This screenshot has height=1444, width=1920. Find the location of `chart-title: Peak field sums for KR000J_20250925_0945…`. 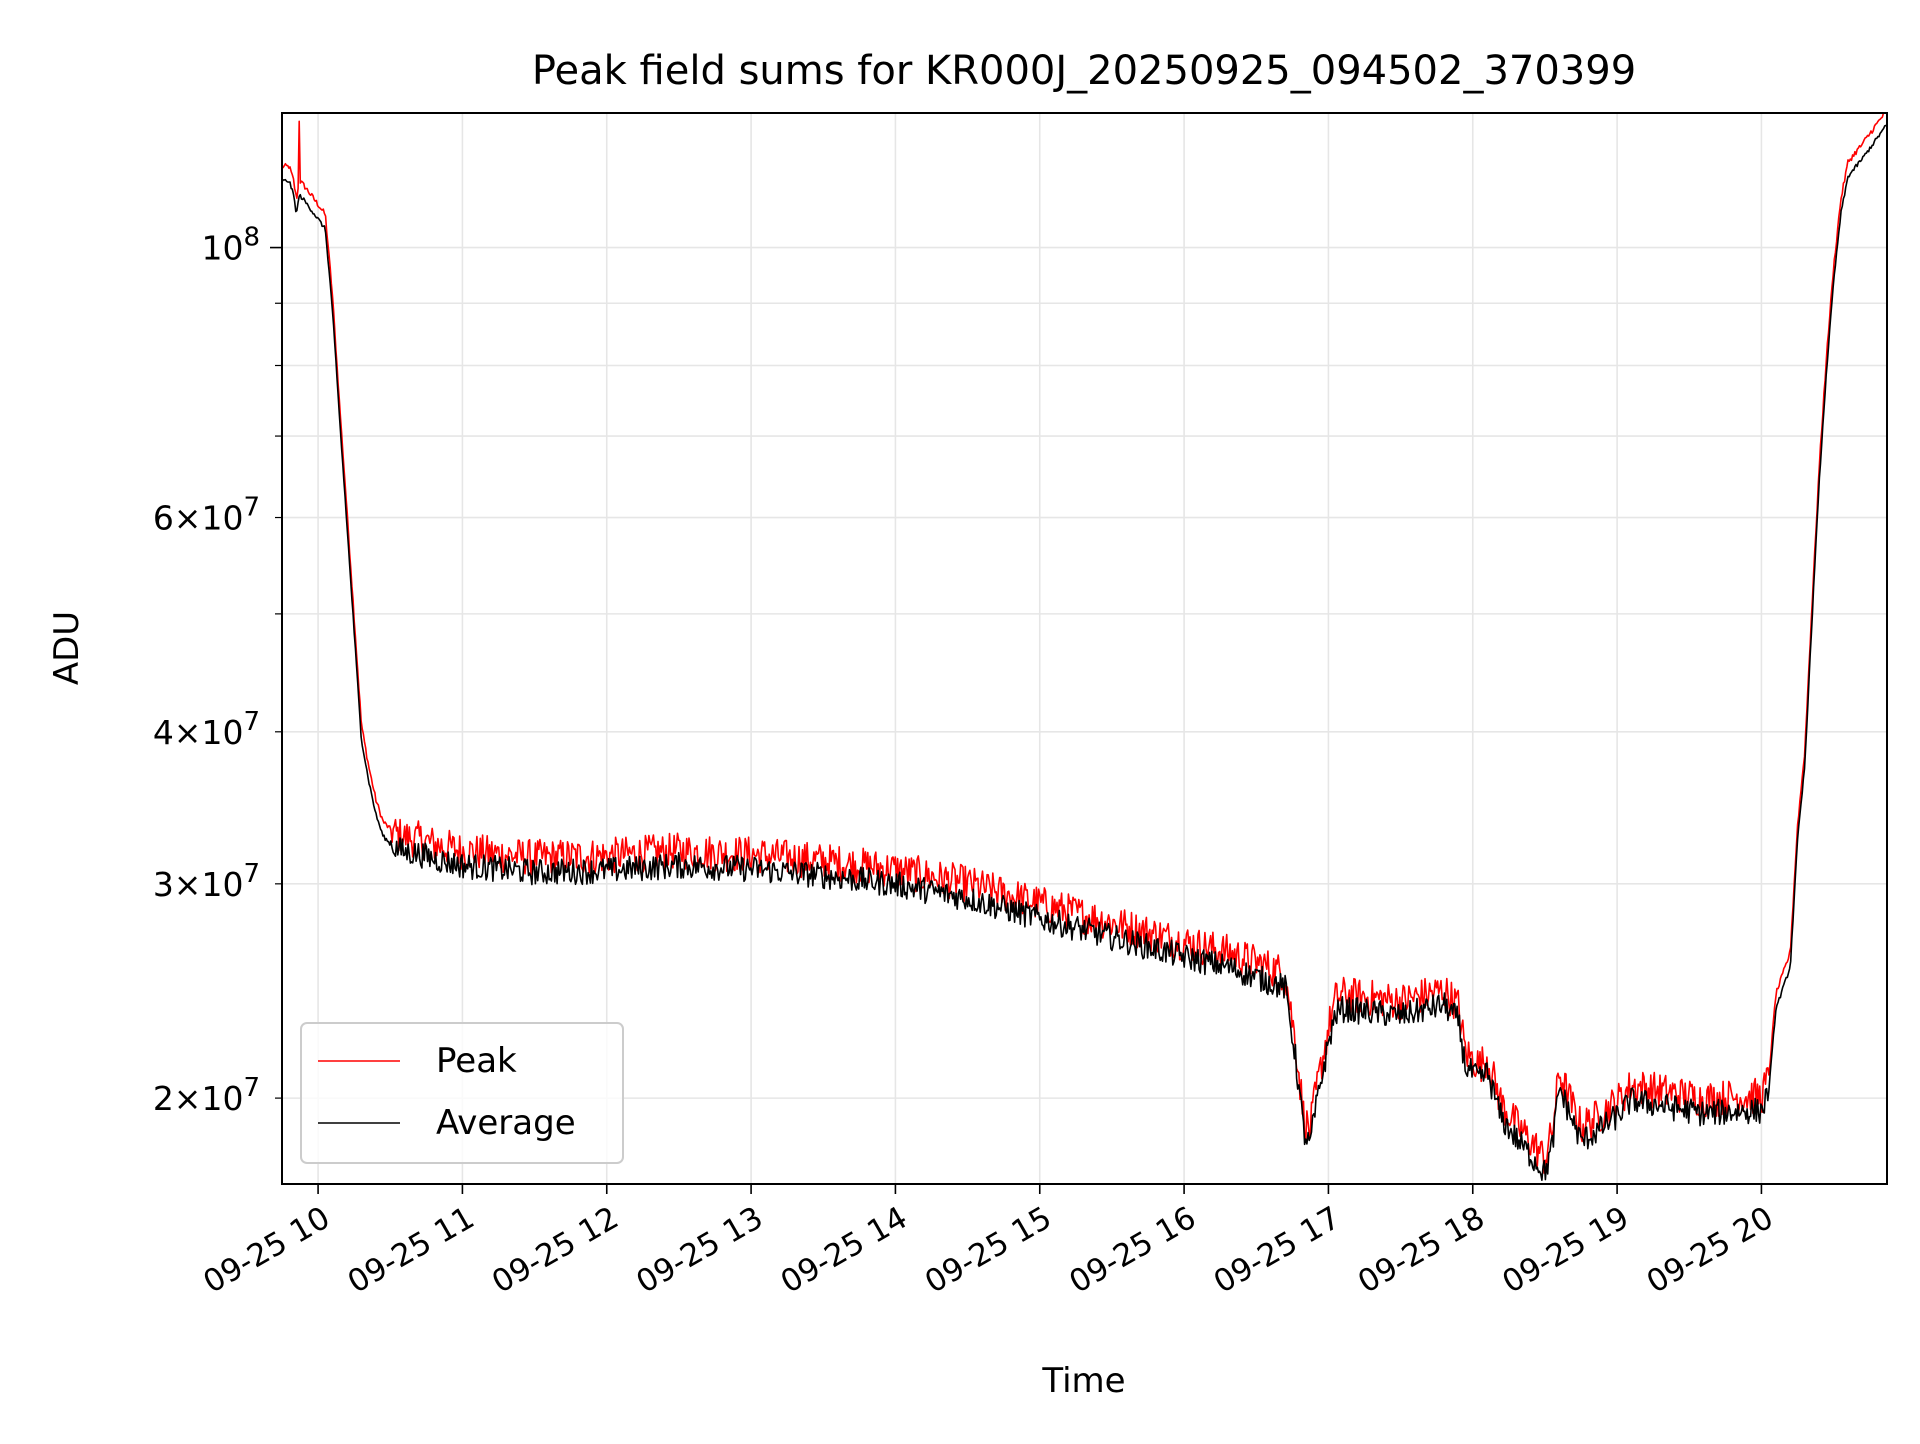

chart-title: Peak field sums for KR000J_20250925_0945… is located at coordinates (1084, 71).